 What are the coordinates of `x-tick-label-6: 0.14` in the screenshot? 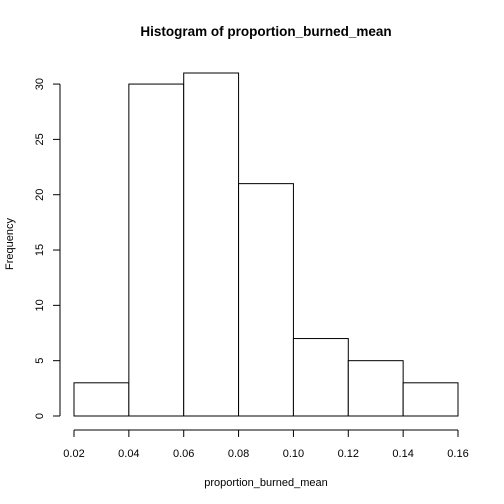 It's located at (402, 454).